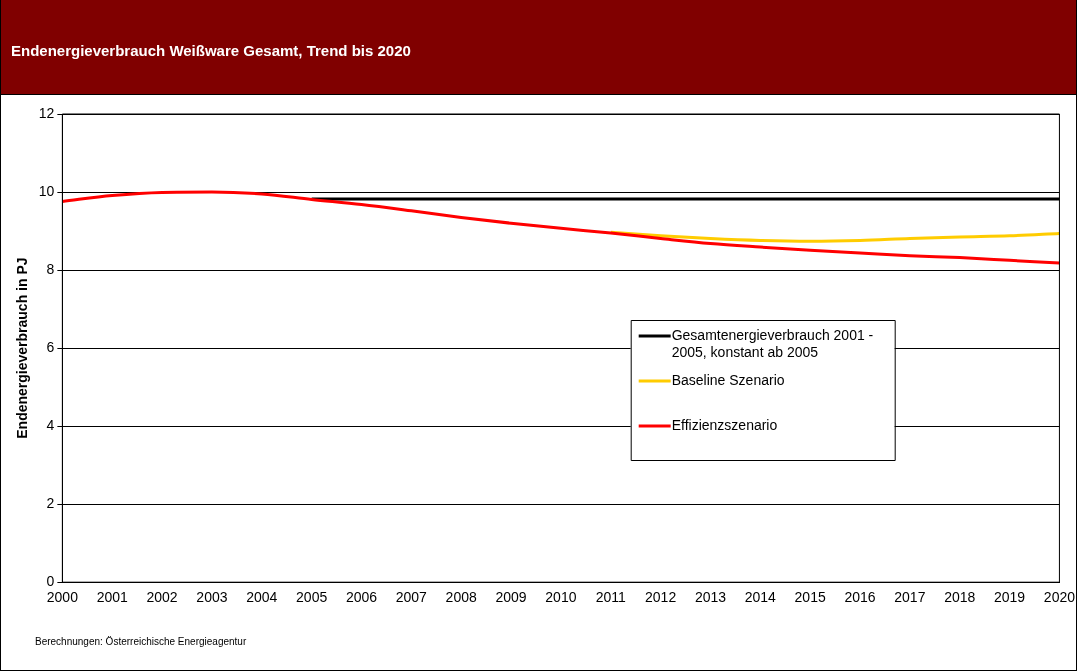 The height and width of the screenshot is (672, 1077). Describe the element at coordinates (50, 581) in the screenshot. I see `y-tick-label: 0` at that location.